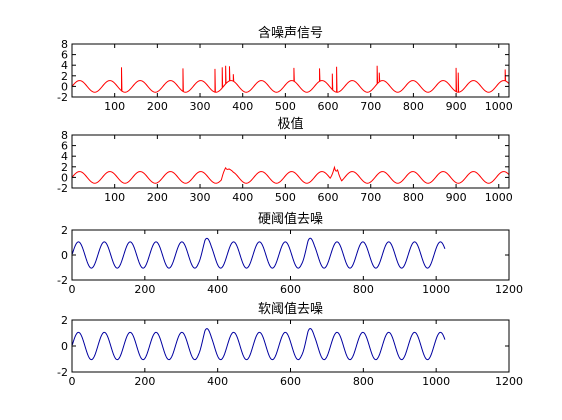 This screenshot has width=562, height=420. Describe the element at coordinates (290, 309) in the screenshot. I see `subplot-title: 软阈值去噪` at that location.